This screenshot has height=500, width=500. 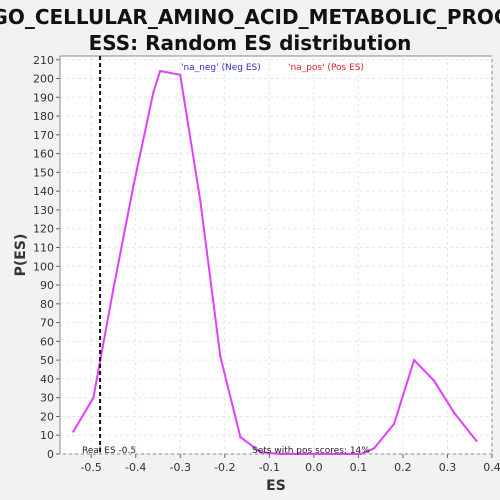 I want to click on y-tick-label: 180, so click(x=43, y=116).